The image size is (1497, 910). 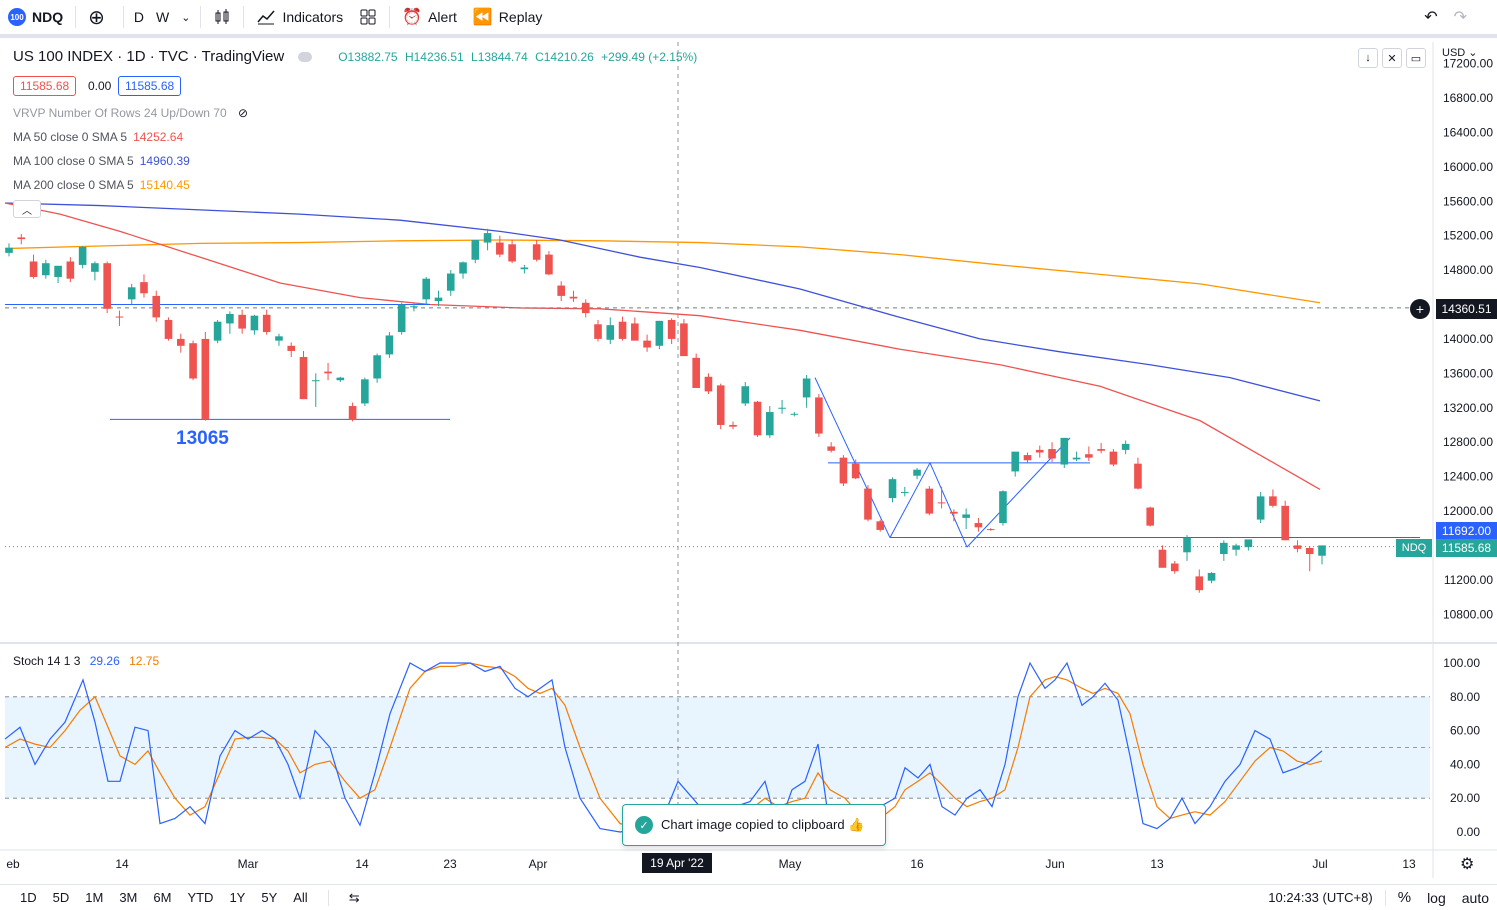 What do you see at coordinates (130, 113) in the screenshot?
I see `vrvp-legend: VRVP Number Of Rows 24 Up/Down 70 ⊘` at bounding box center [130, 113].